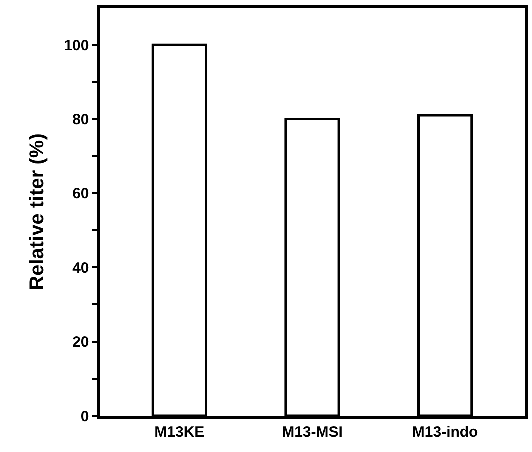 This screenshot has width=532, height=452. I want to click on y-tick-label: 100, so click(77, 45).